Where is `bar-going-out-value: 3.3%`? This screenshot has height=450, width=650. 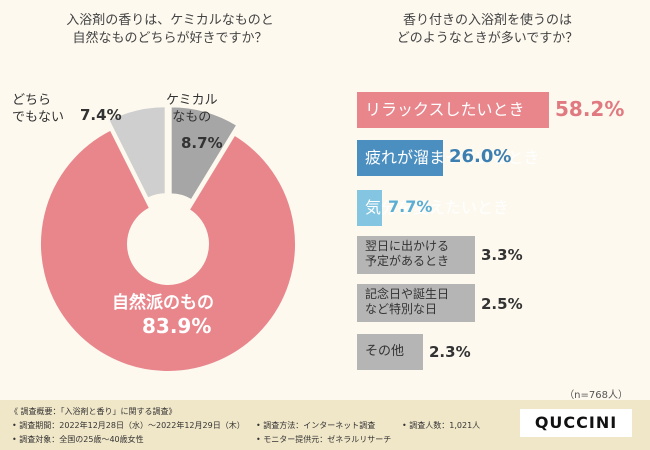 bar-going-out-value: 3.3% is located at coordinates (502, 255).